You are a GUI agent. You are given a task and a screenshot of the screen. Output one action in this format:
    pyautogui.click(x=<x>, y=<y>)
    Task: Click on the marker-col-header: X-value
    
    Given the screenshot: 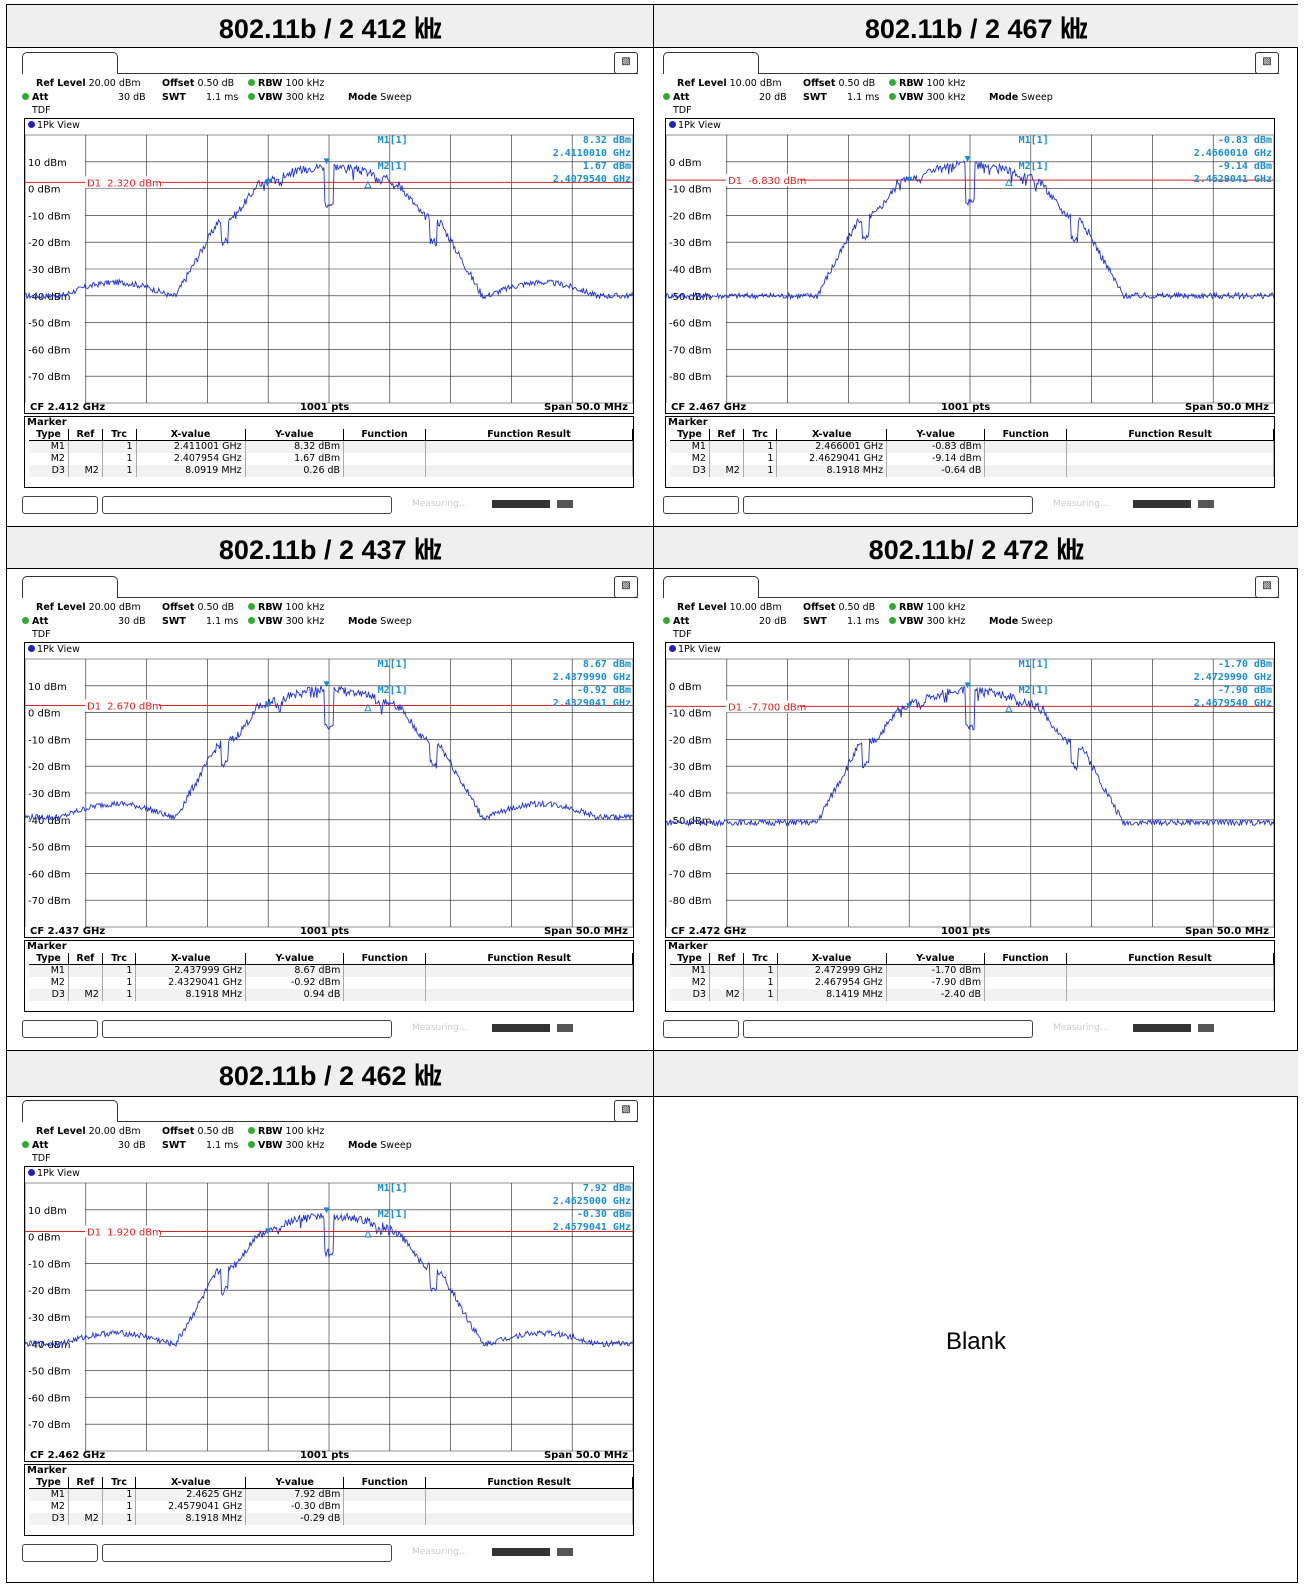 What is the action you would take?
    pyautogui.click(x=832, y=959)
    